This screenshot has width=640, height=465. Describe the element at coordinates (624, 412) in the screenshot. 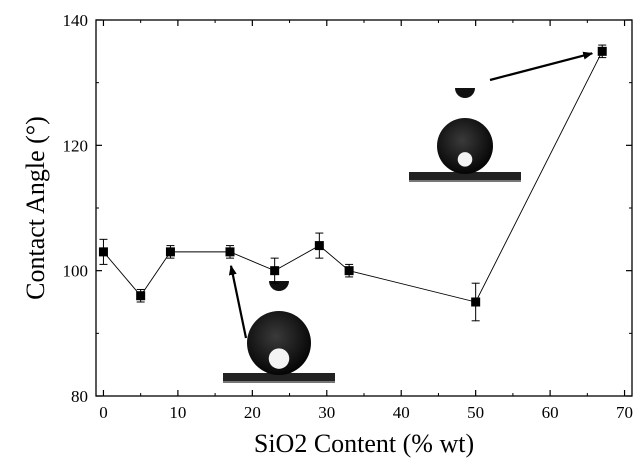

I see `x-tick-label: 70` at that location.